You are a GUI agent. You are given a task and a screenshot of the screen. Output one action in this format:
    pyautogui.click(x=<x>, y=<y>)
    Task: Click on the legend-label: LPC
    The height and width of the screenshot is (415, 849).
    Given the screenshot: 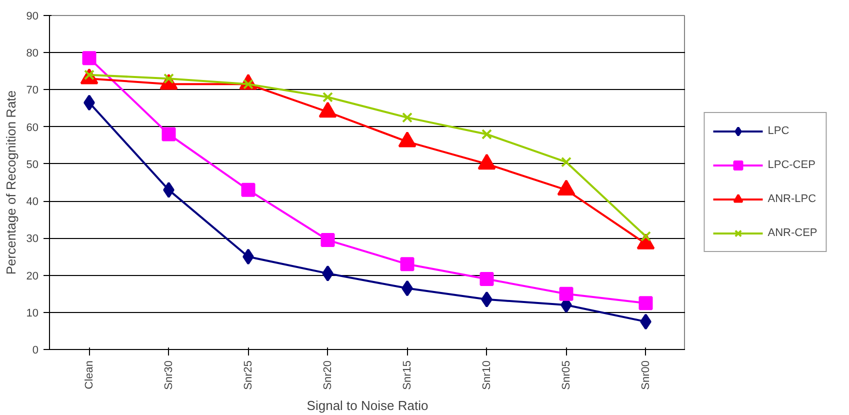 What is the action you would take?
    pyautogui.click(x=779, y=131)
    